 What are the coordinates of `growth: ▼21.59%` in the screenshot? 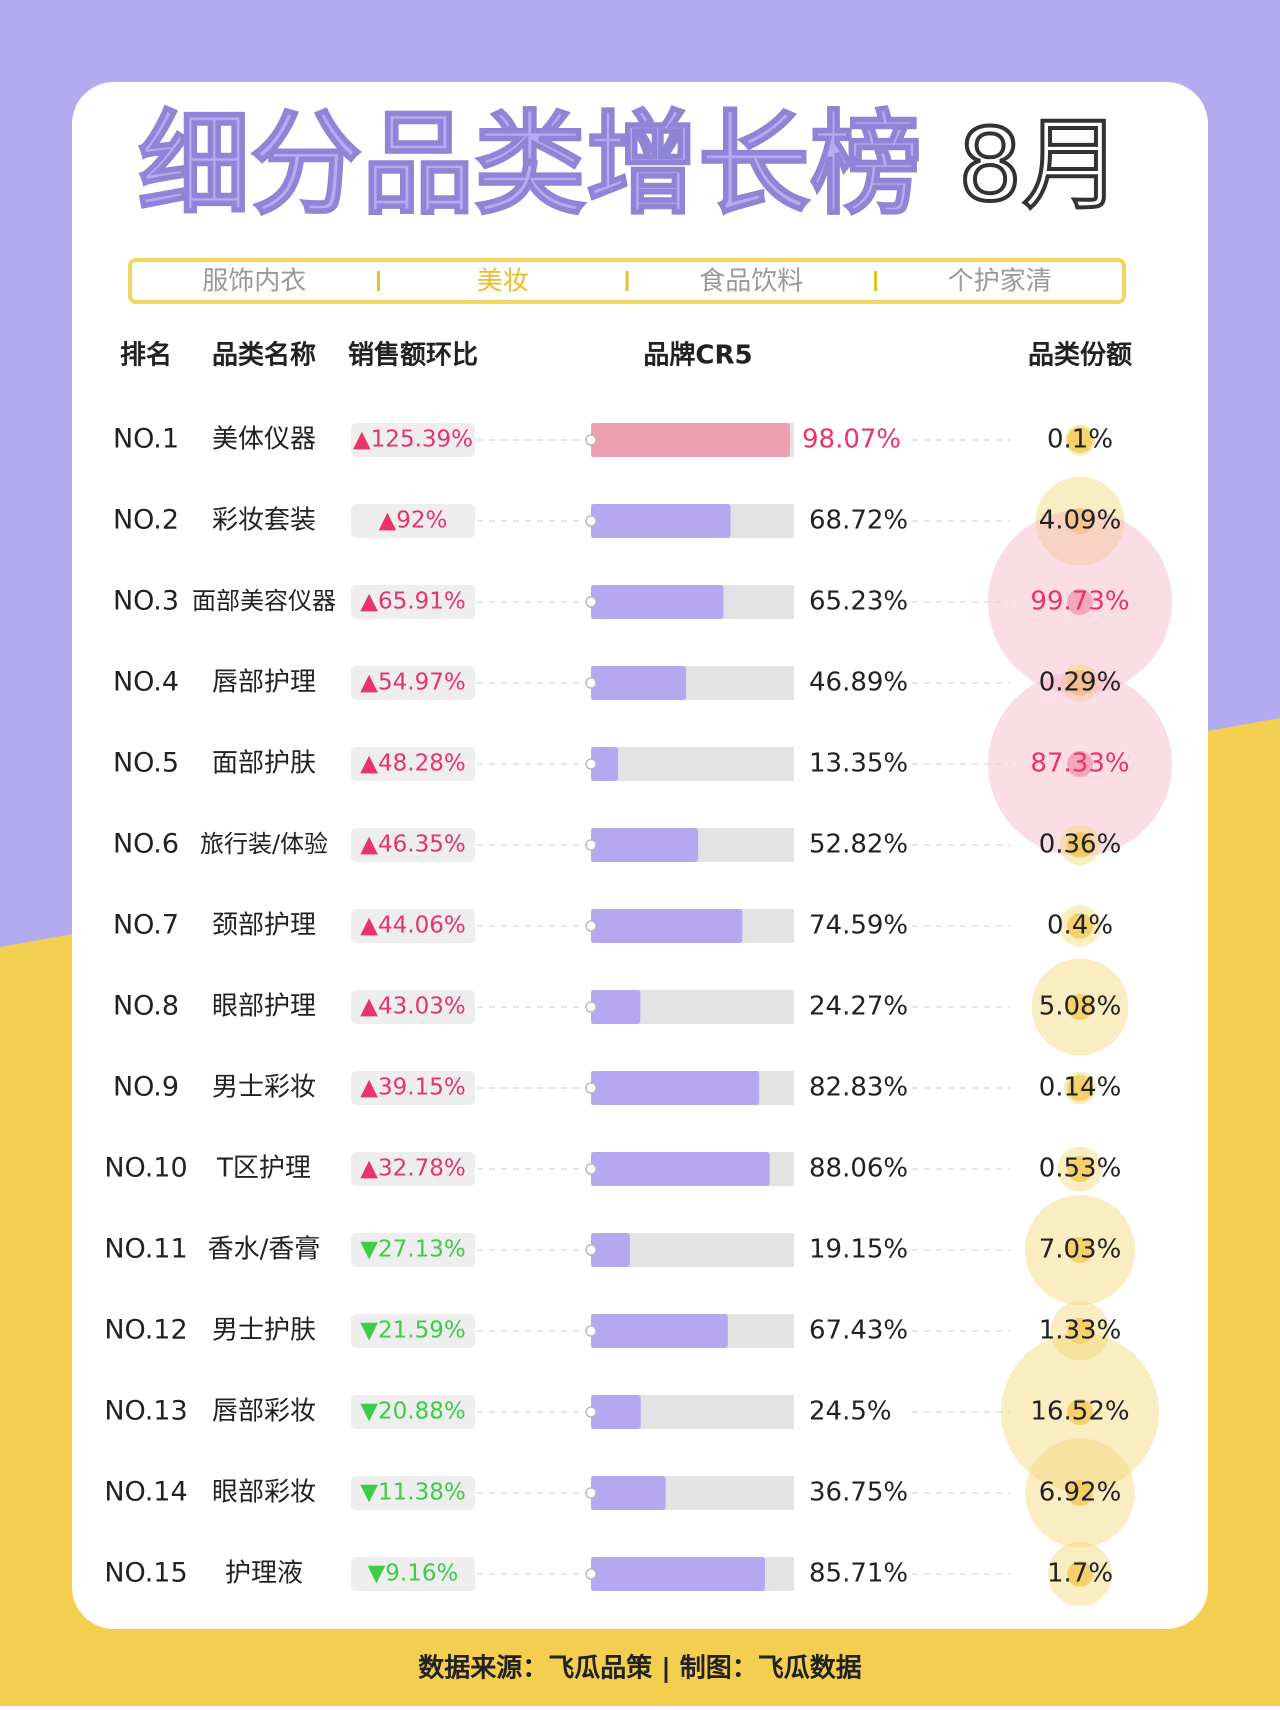 It's located at (412, 1331).